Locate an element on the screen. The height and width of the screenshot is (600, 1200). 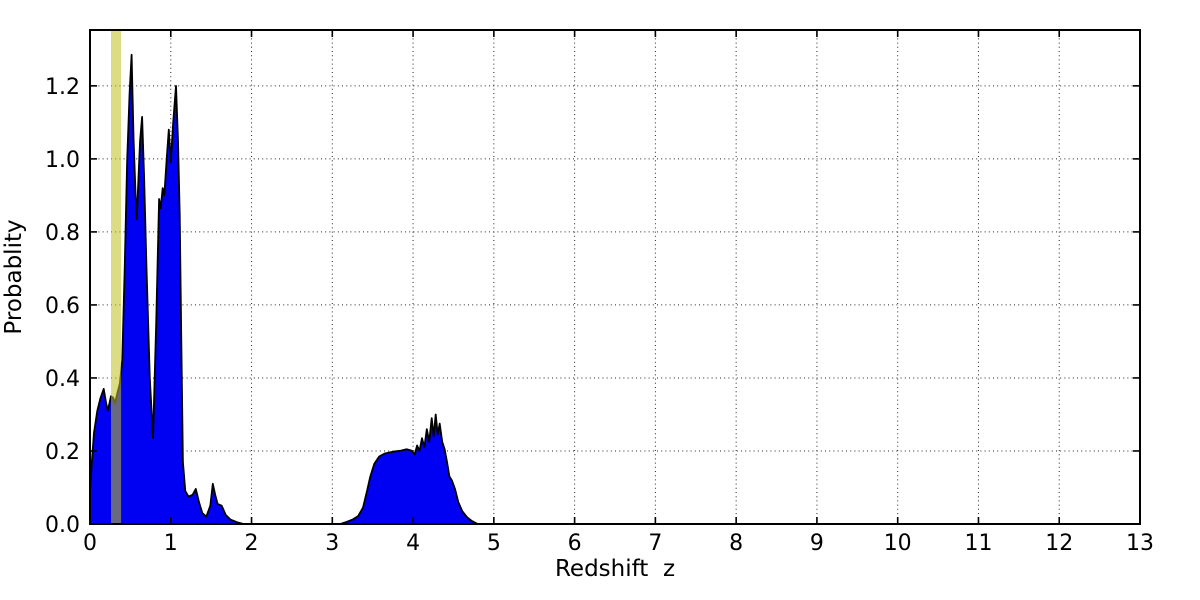
y-tick-label: 0.6 is located at coordinates (62, 306).